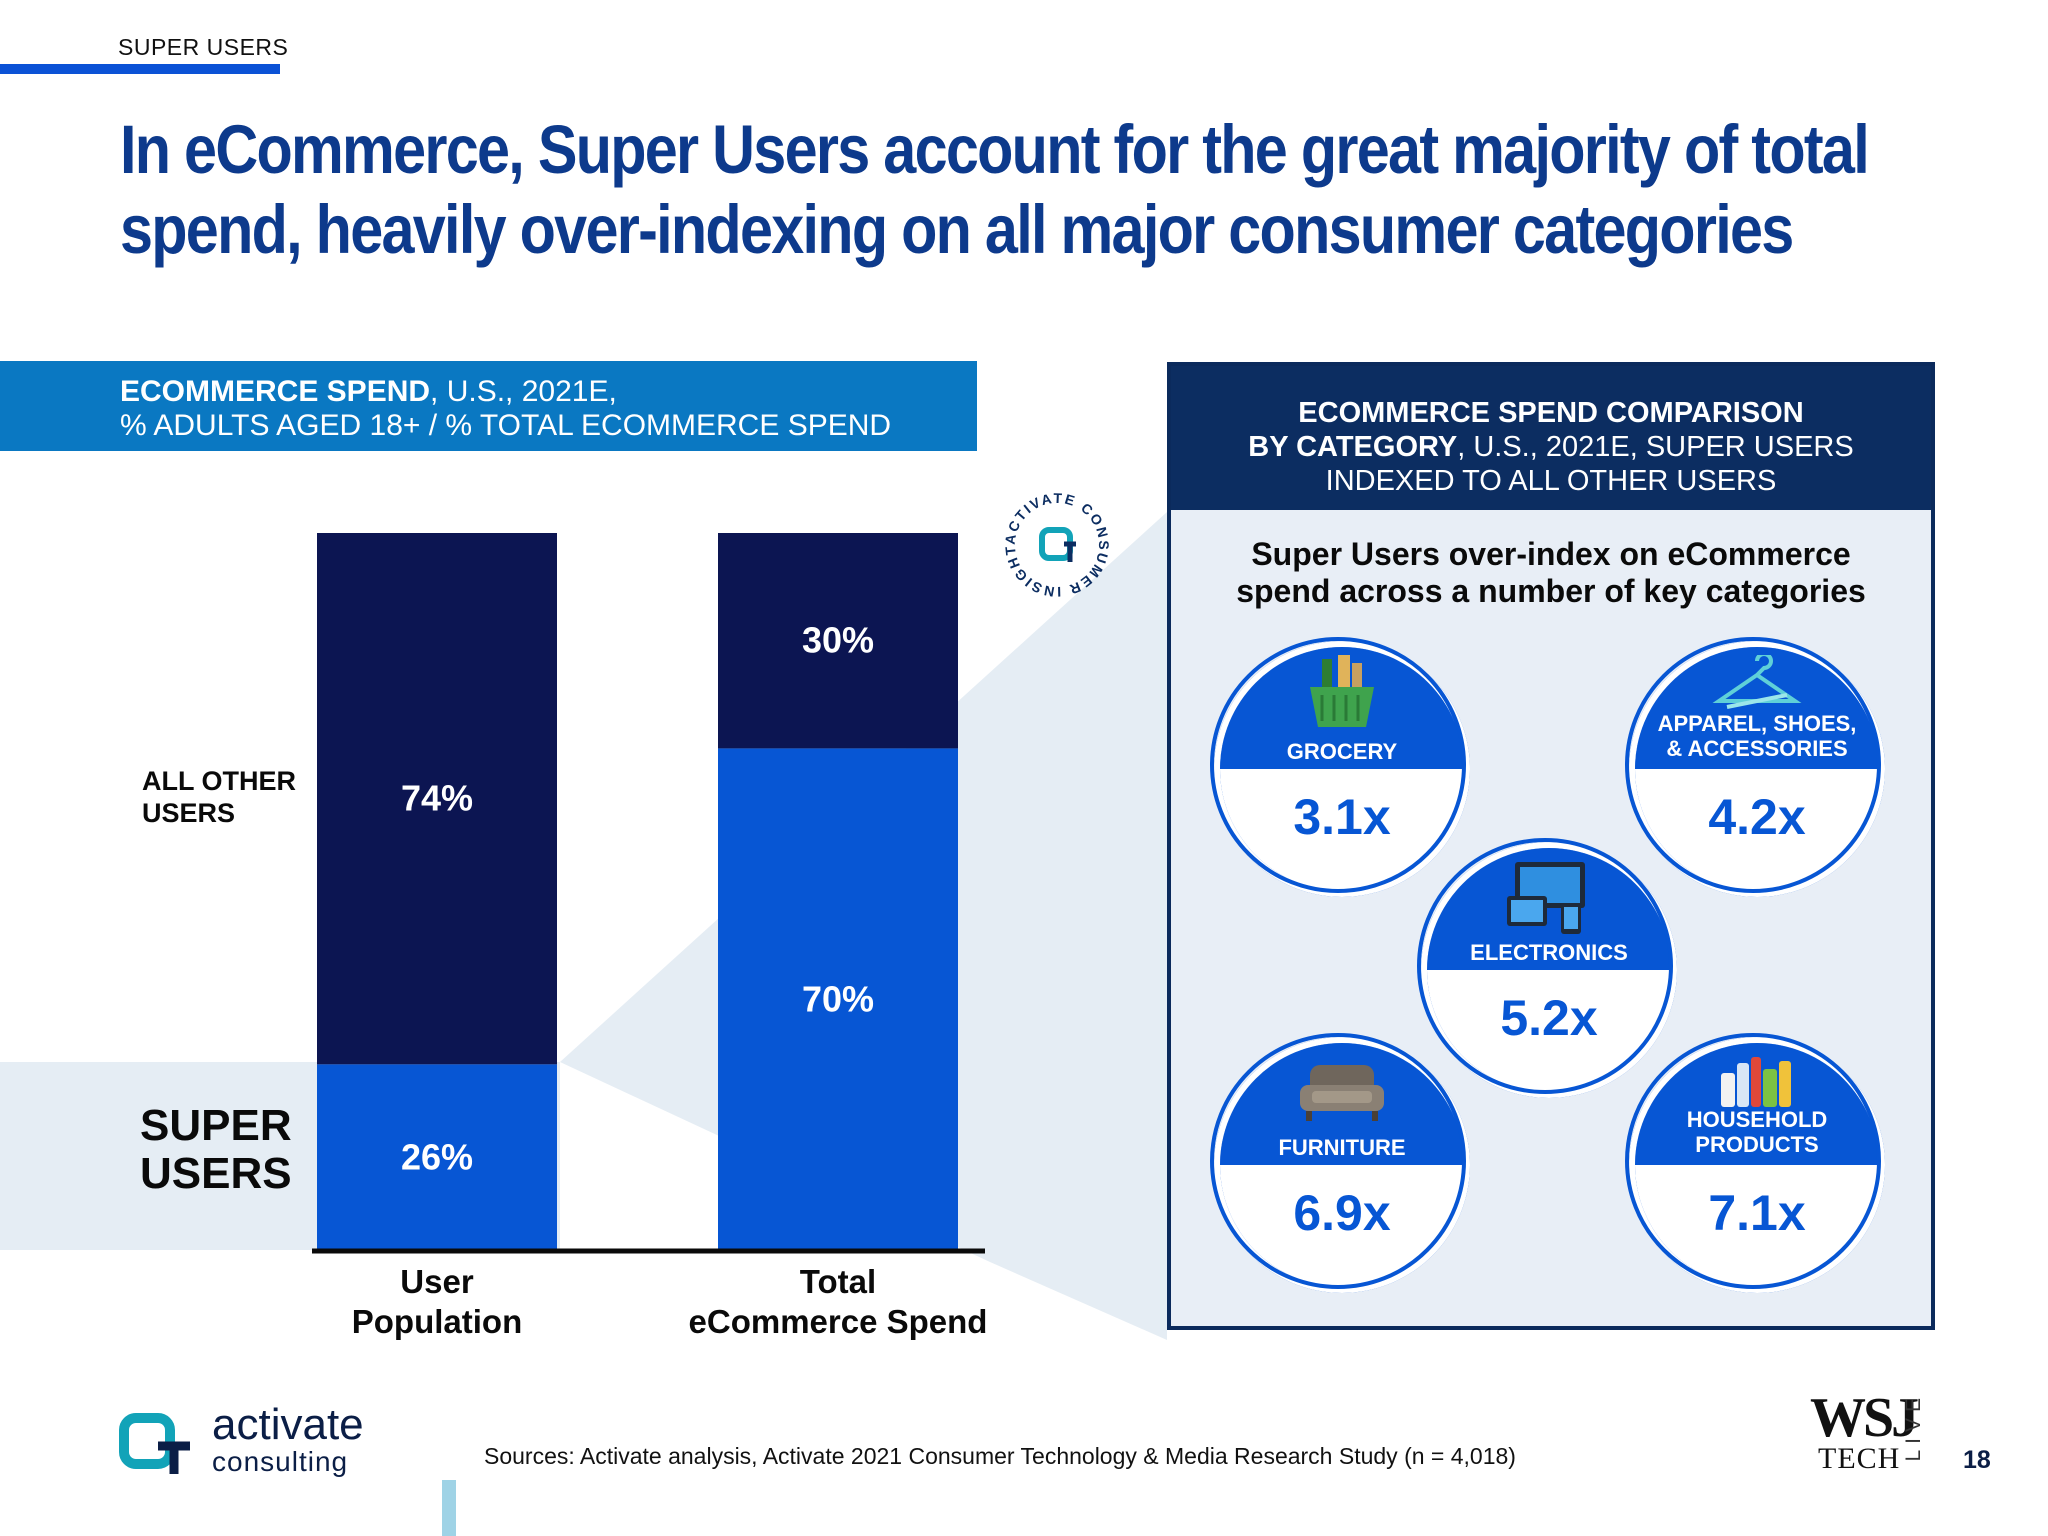 The width and height of the screenshot is (2048, 1536). I want to click on logo-wordmark: activate, so click(288, 1424).